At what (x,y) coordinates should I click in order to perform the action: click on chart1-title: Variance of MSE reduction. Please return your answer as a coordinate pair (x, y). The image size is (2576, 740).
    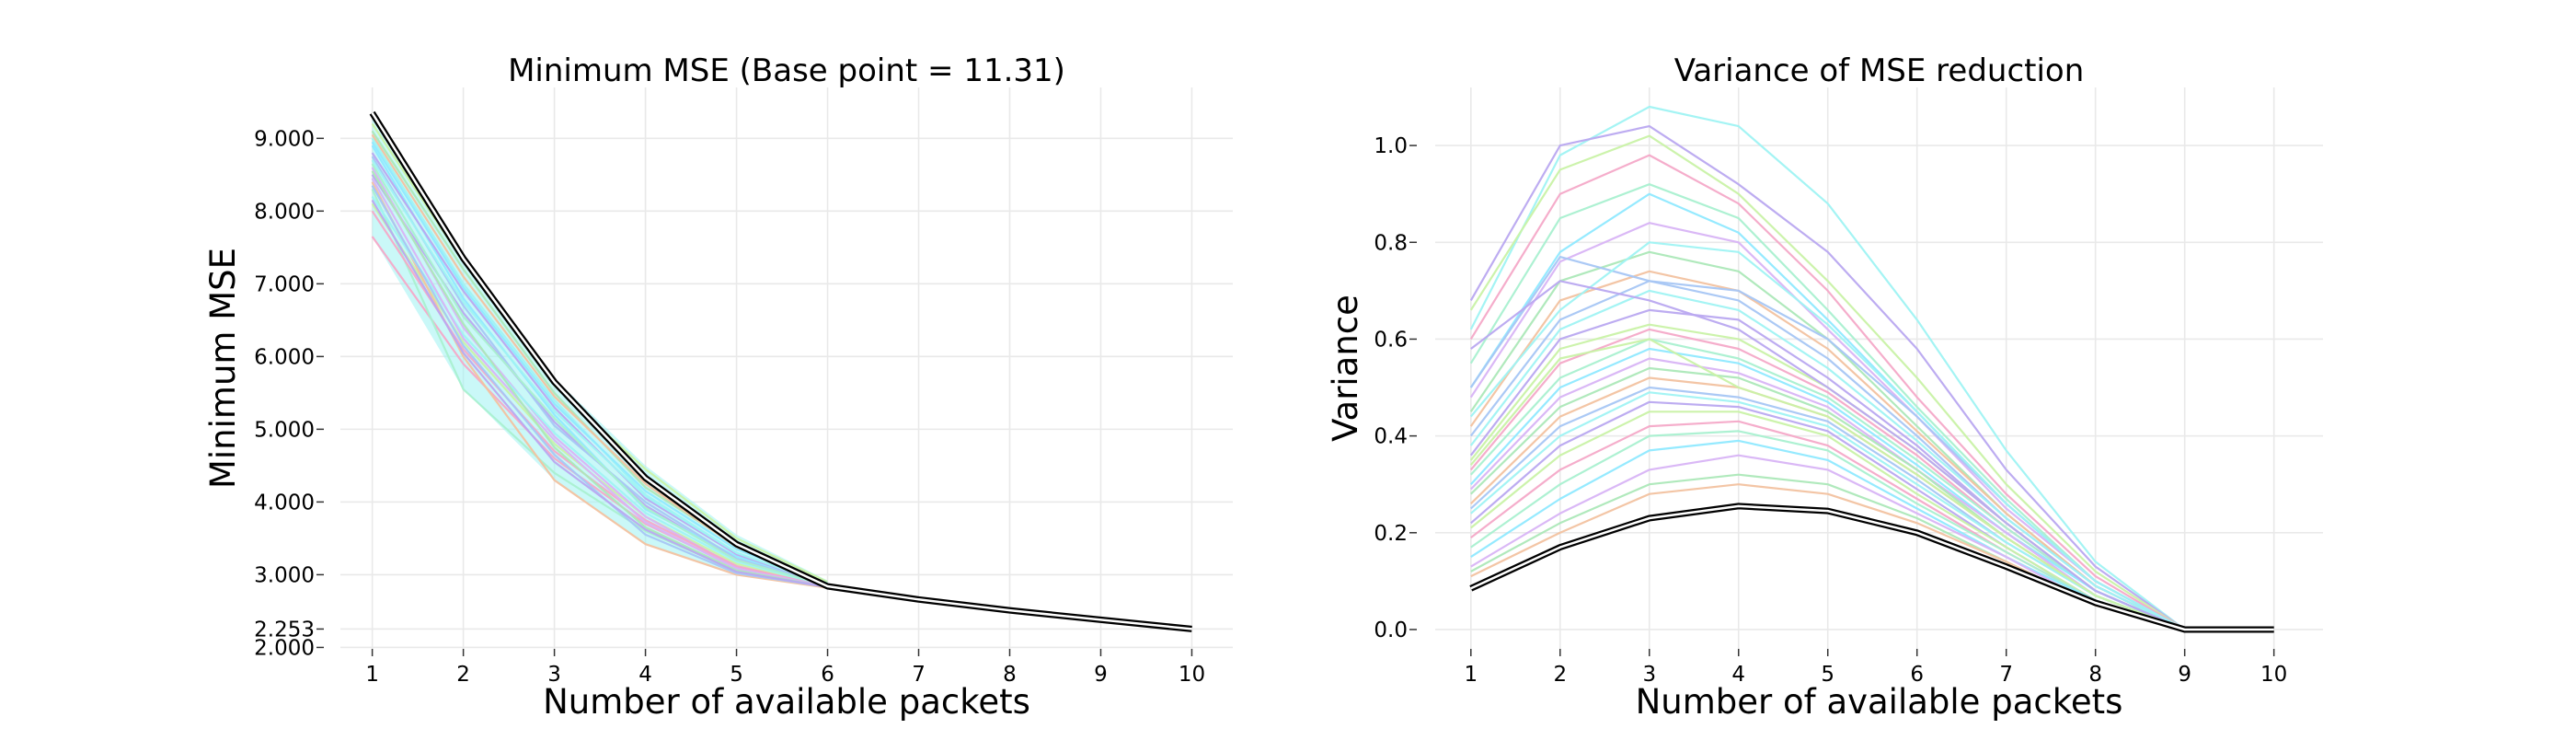
    Looking at the image, I should click on (1879, 70).